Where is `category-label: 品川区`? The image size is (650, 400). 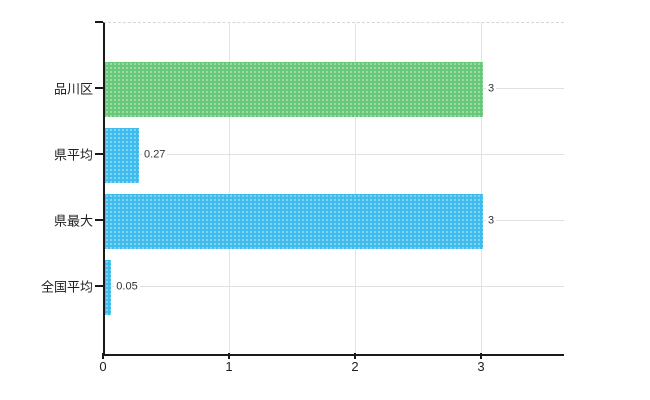
category-label: 品川区 is located at coordinates (73, 89).